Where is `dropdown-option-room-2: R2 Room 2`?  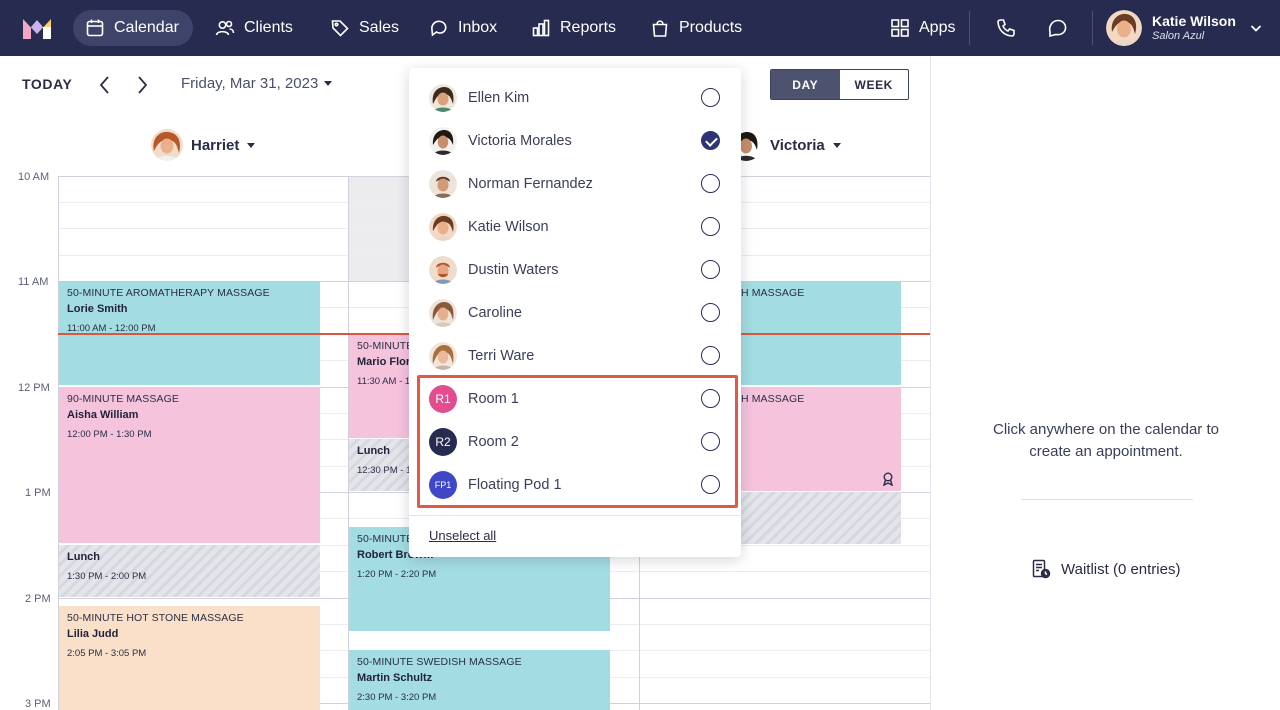
dropdown-option-room-2: R2 Room 2 is located at coordinates (575, 441).